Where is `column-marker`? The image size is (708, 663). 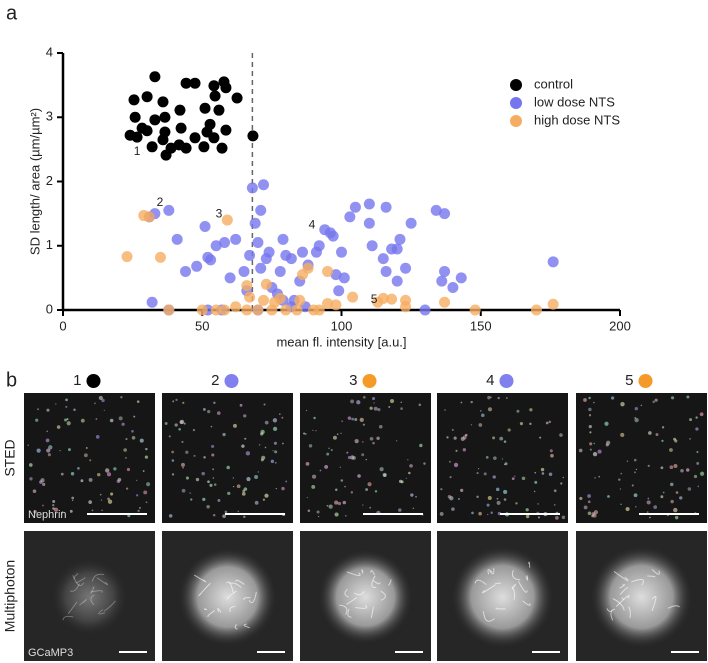 column-marker is located at coordinates (645, 381).